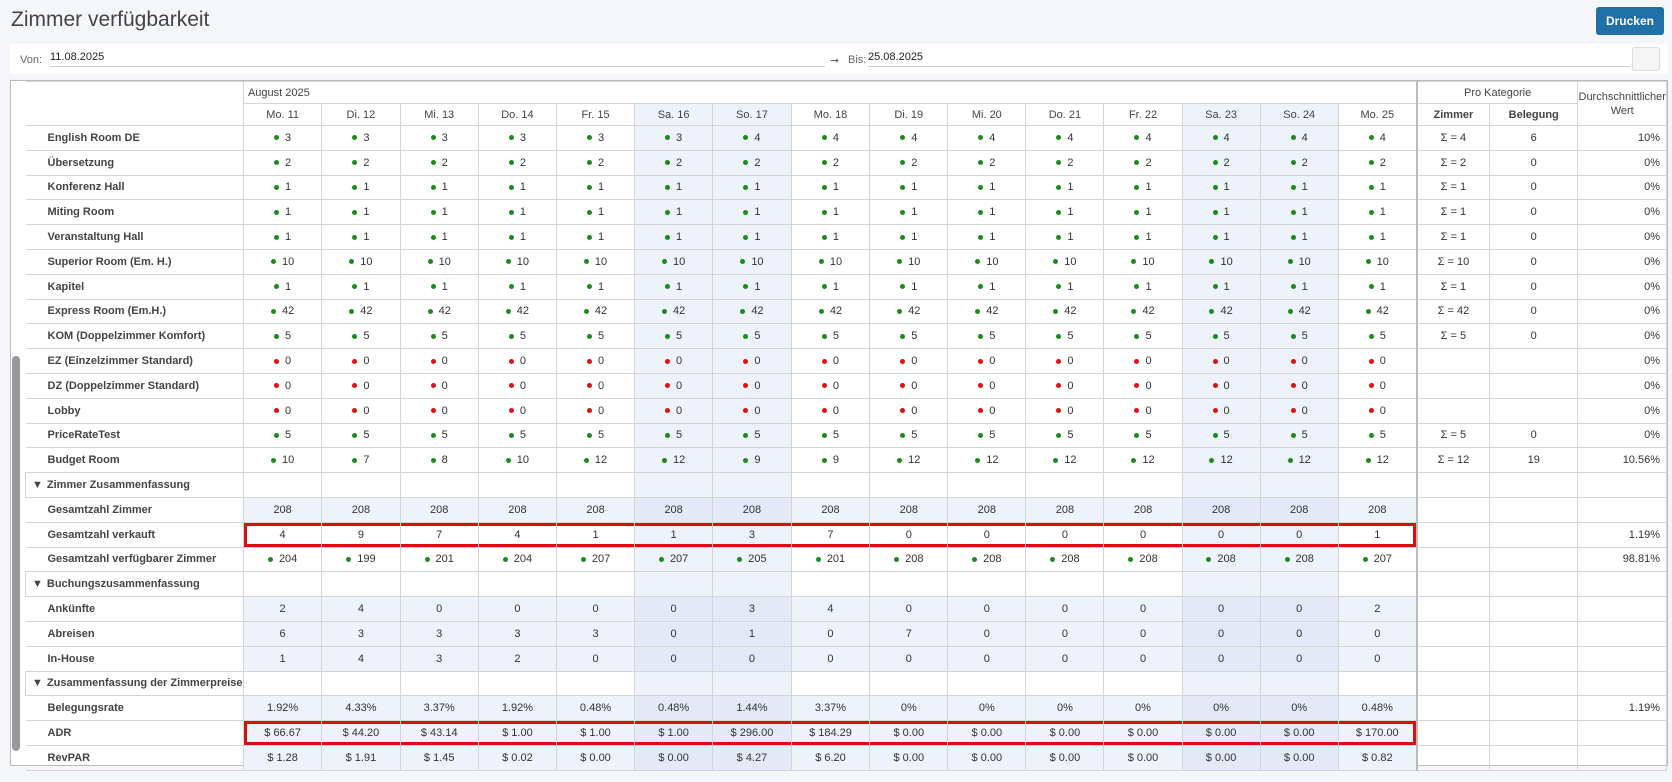 This screenshot has height=782, width=1672. Describe the element at coordinates (282, 633) in the screenshot. I see `day-cell: 6` at that location.